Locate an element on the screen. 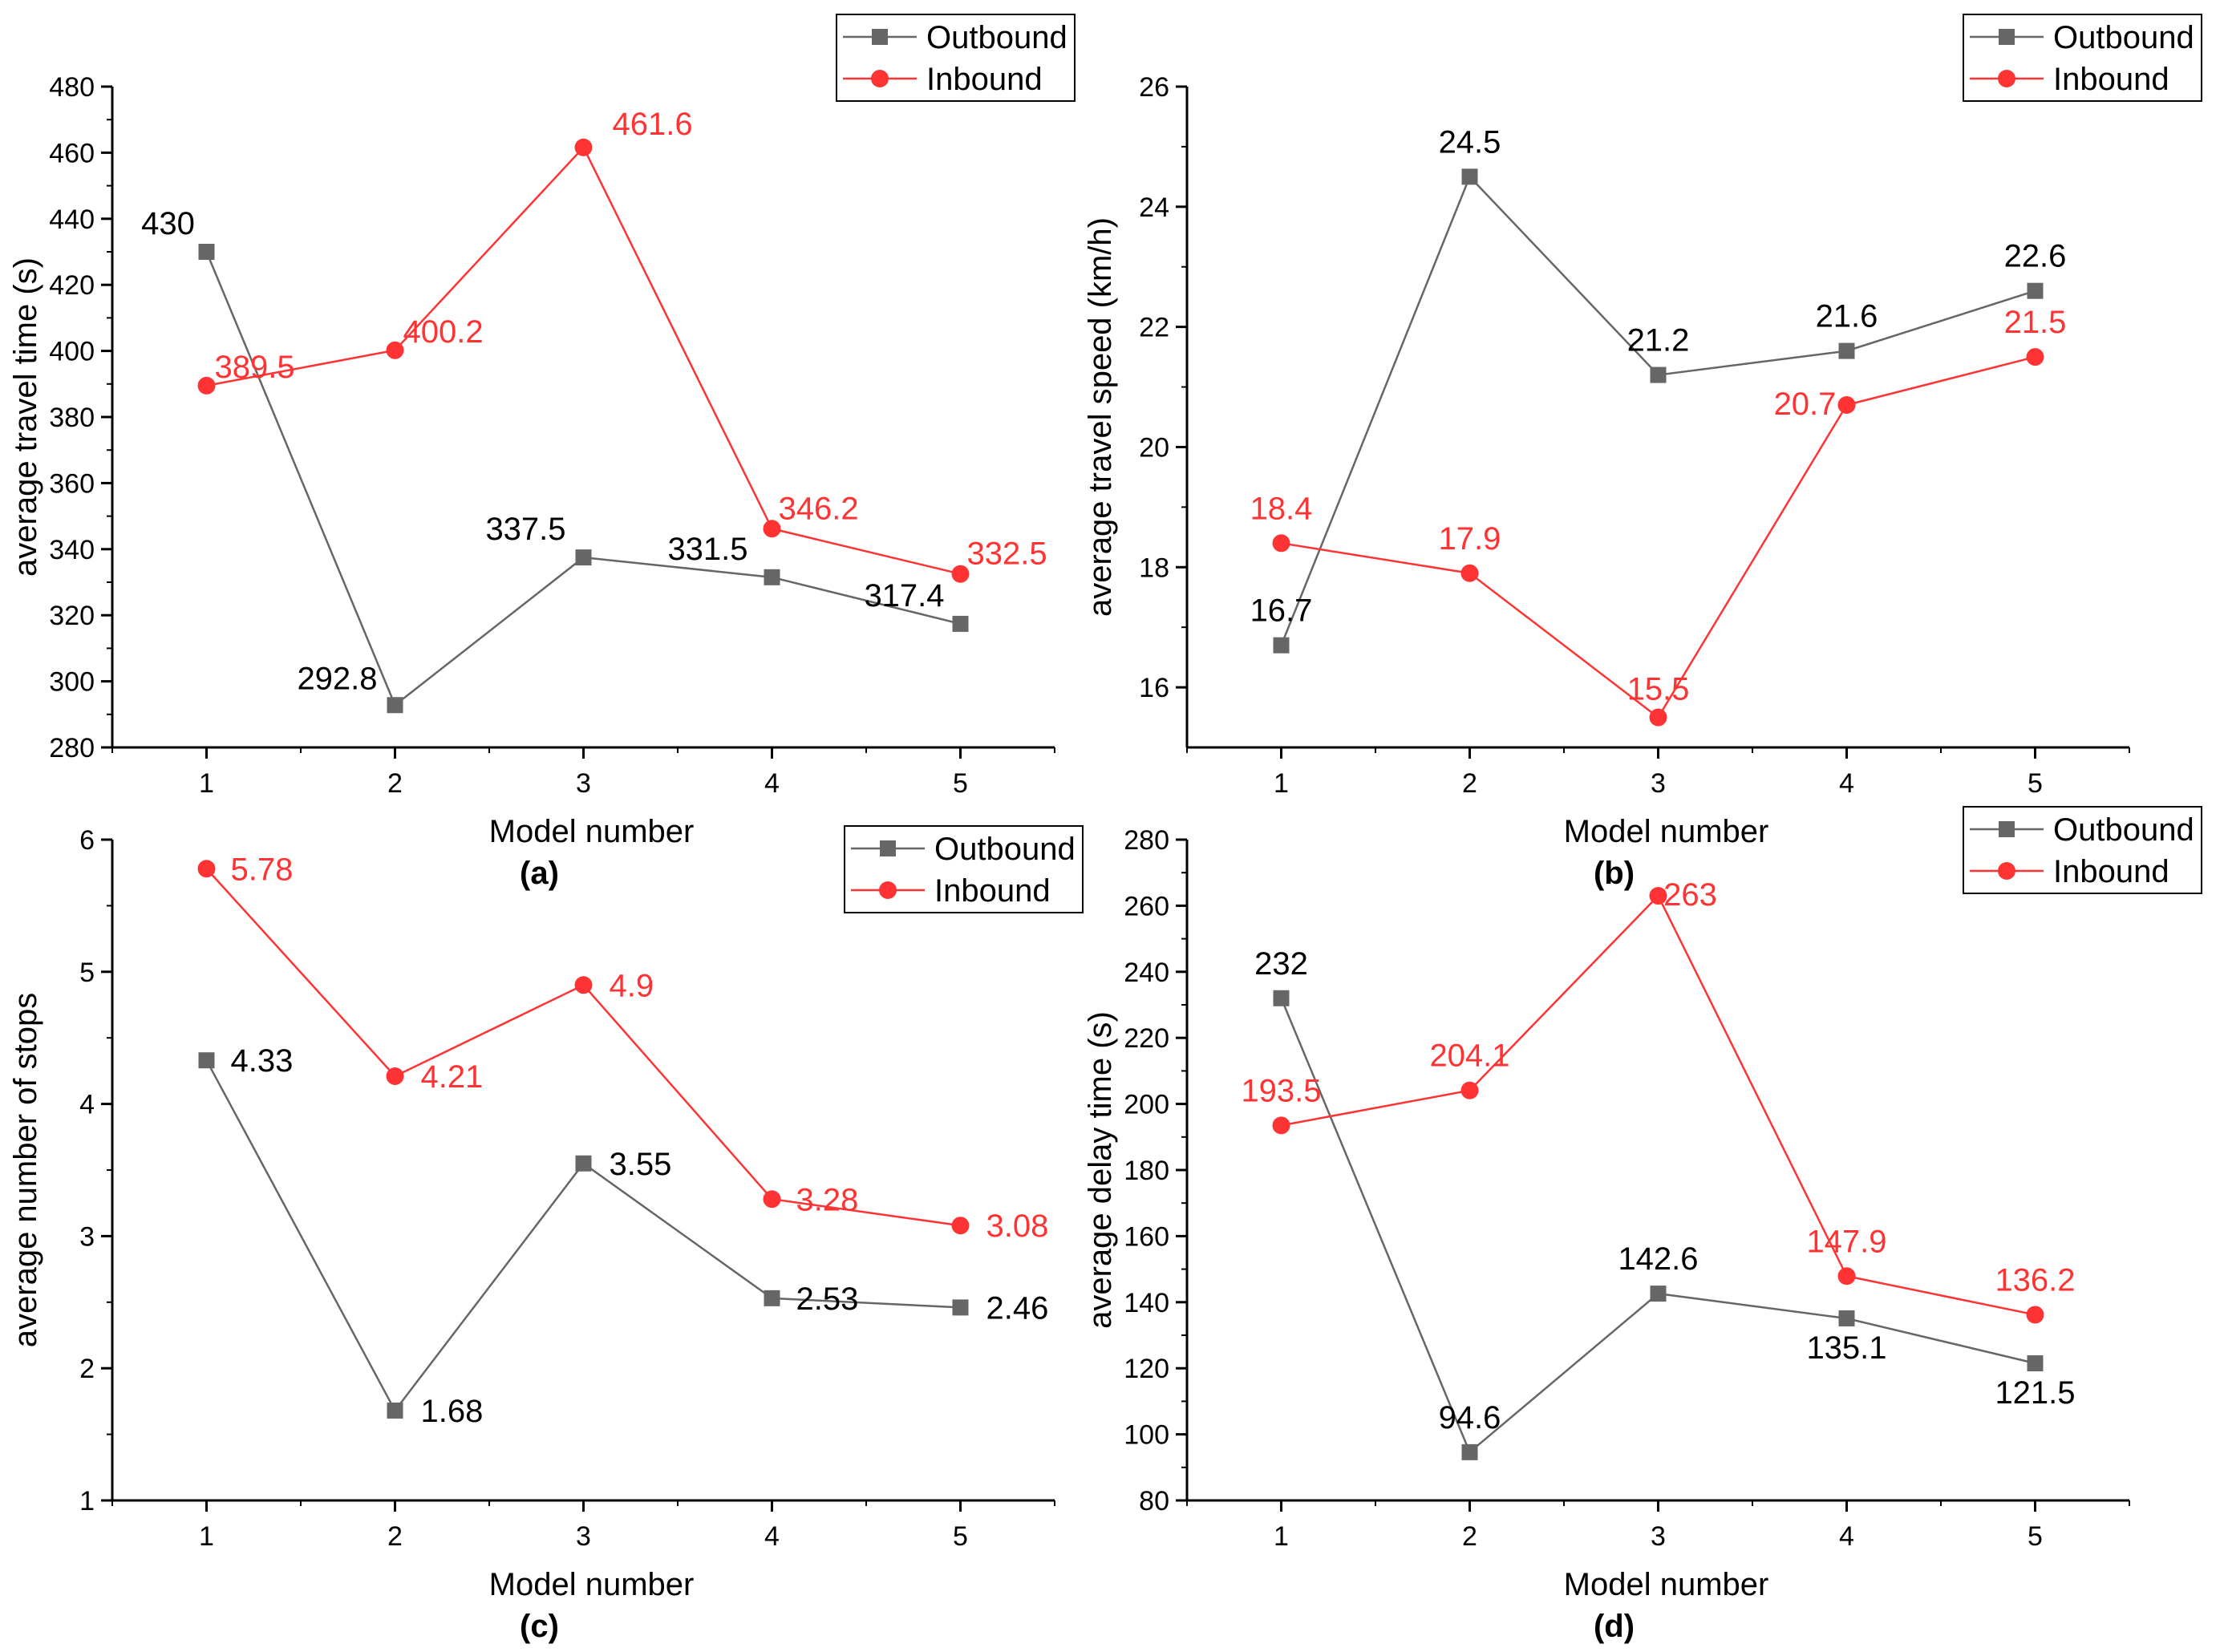 The height and width of the screenshot is (1652, 2220). y-tick-label: 4 is located at coordinates (87, 1105).